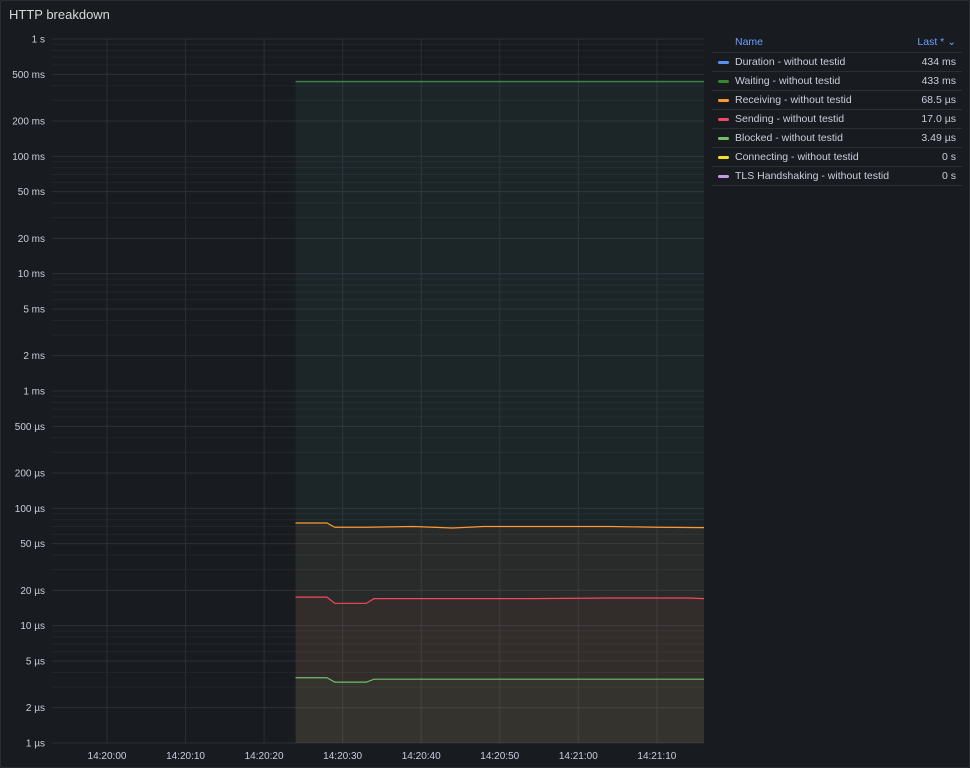 This screenshot has width=970, height=768. I want to click on legend-item-value: 3.49 µs, so click(938, 138).